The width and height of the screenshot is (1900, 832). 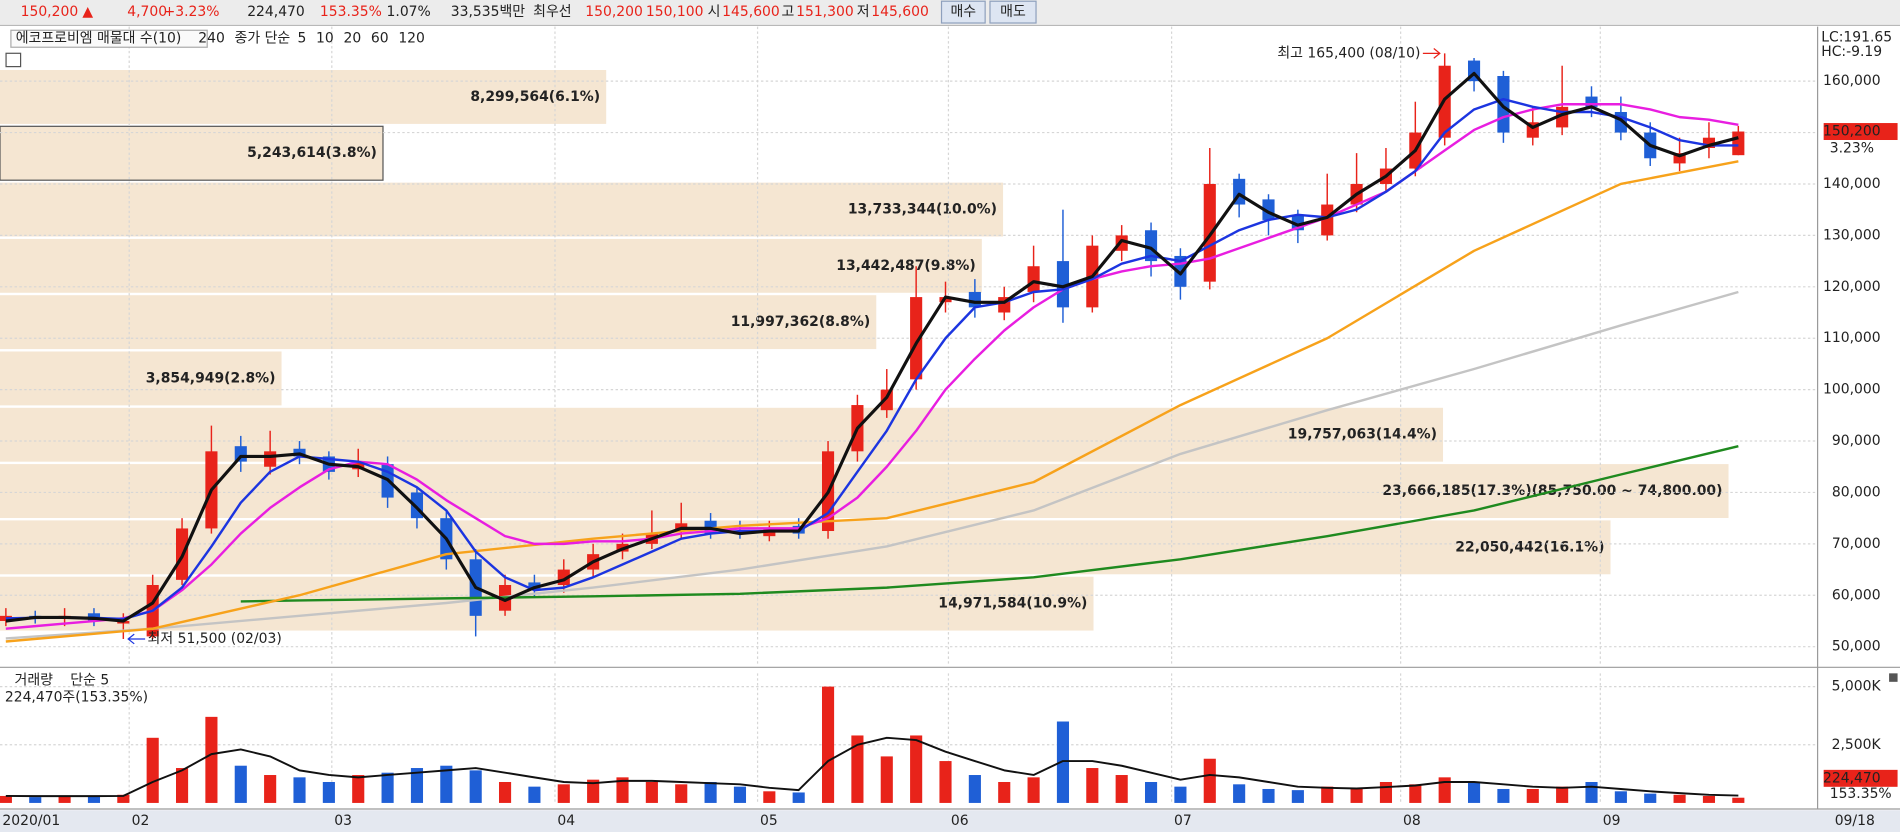 I want to click on buy-button: 매수, so click(x=963, y=12).